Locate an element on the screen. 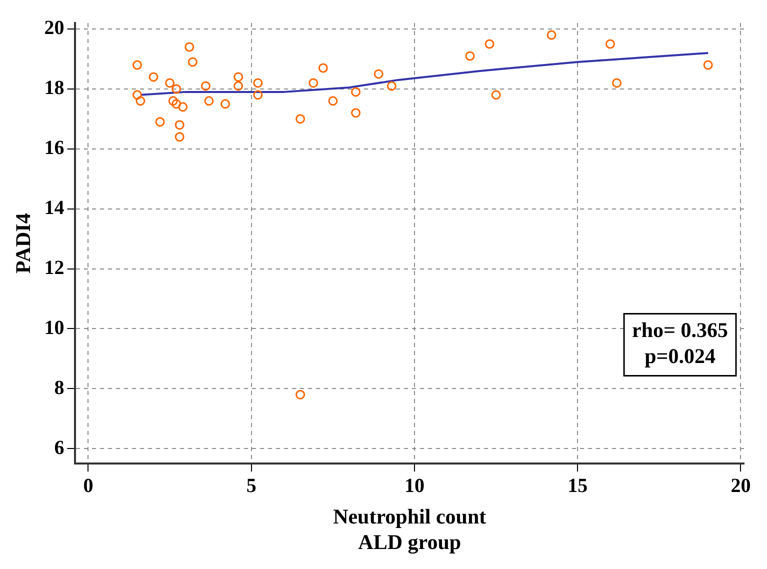  y-tick-label: 8 is located at coordinates (59, 387).